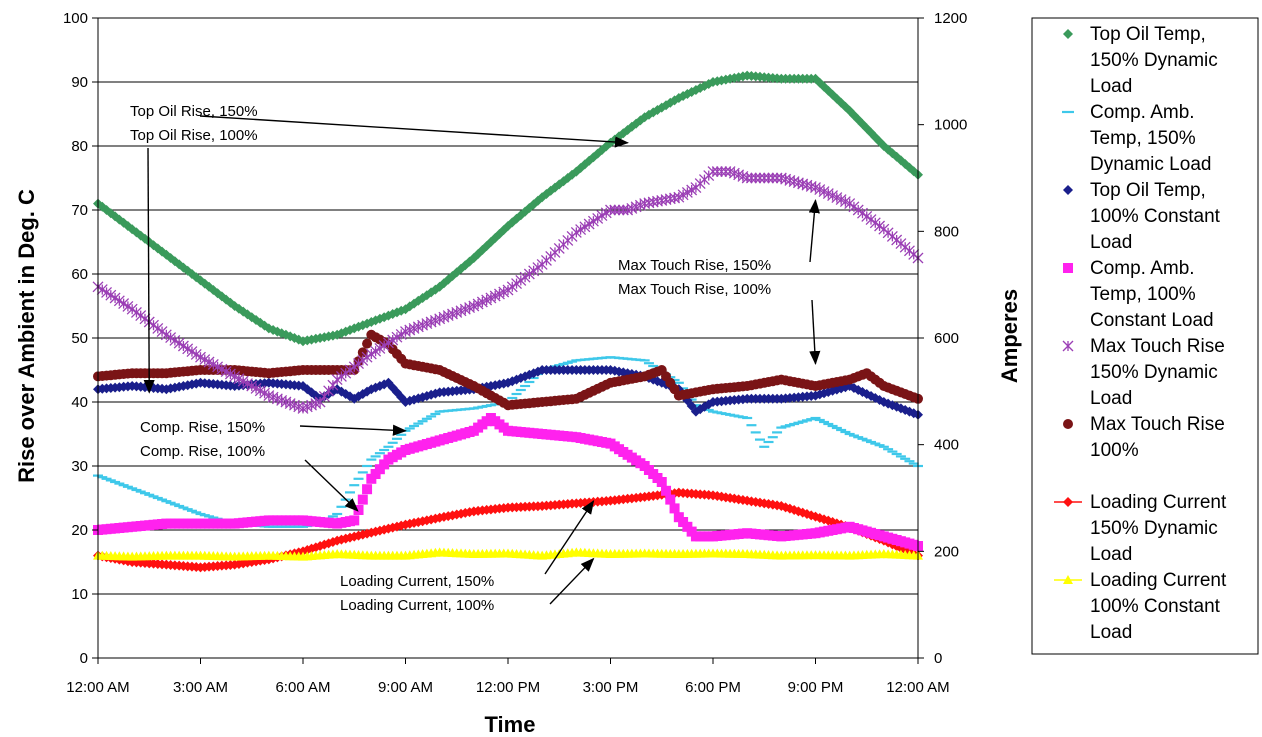 Image resolution: width=1262 pixels, height=737 pixels. What do you see at coordinates (938, 658) in the screenshot?
I see `y2-tick-label: 0` at bounding box center [938, 658].